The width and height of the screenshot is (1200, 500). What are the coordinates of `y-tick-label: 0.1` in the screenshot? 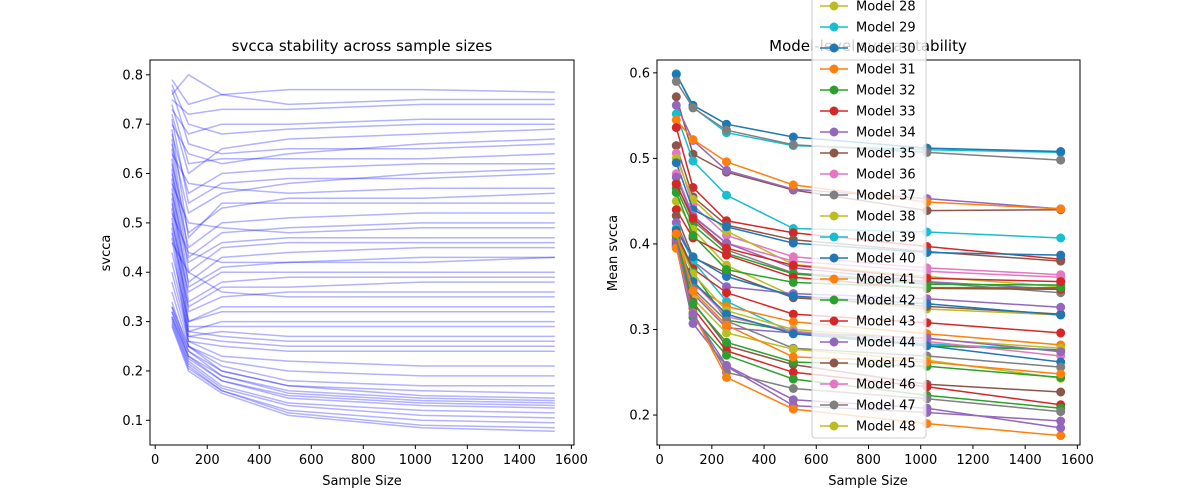 It's located at (132, 421).